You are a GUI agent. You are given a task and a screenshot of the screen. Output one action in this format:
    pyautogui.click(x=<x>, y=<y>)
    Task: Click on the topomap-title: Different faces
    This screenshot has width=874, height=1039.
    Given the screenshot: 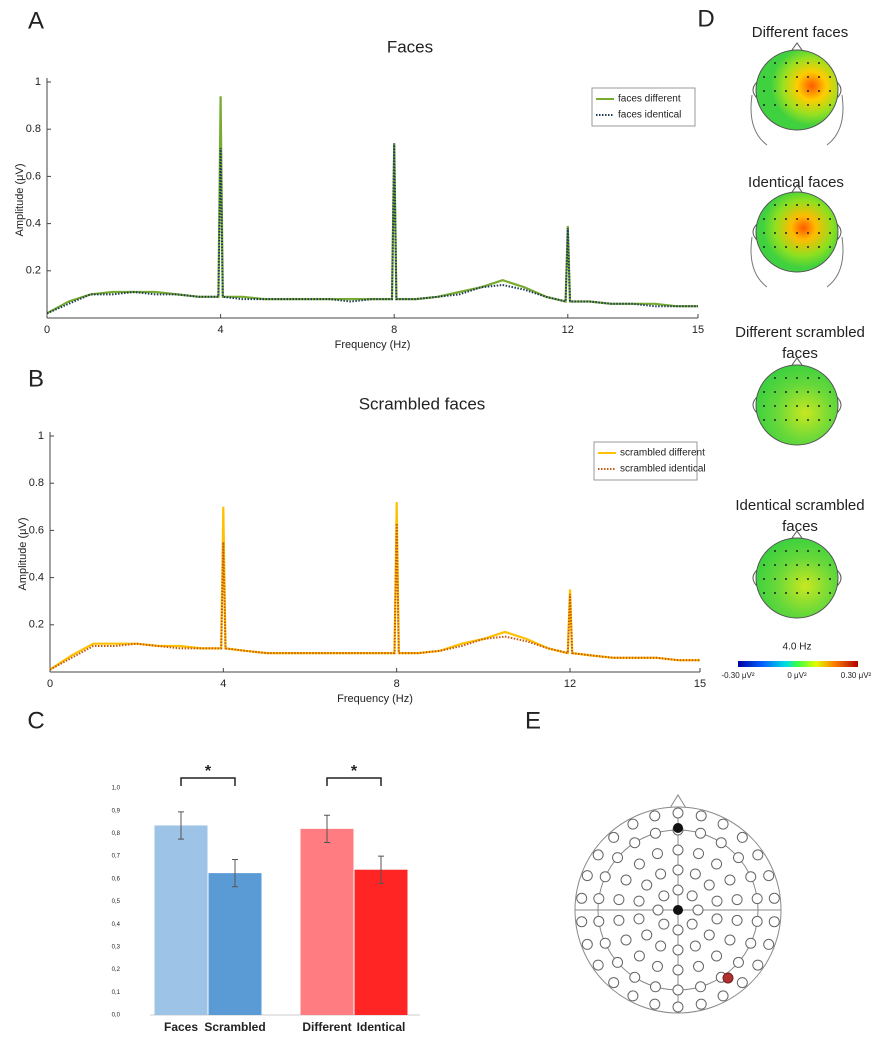 What is the action you would take?
    pyautogui.click(x=800, y=32)
    